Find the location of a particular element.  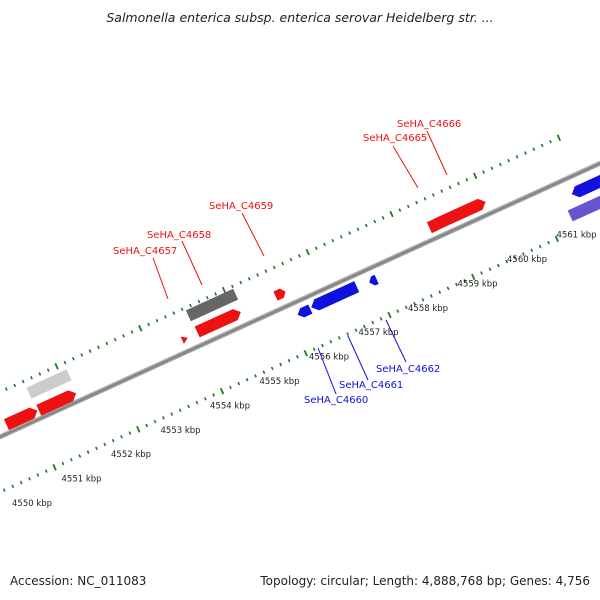

gene-label: SeHA_C4659 is located at coordinates (241, 206).